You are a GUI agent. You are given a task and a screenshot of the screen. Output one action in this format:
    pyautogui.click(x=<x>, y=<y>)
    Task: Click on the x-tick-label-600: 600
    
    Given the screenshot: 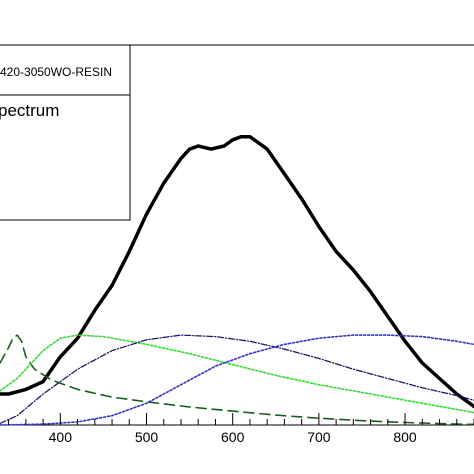 What is the action you would take?
    pyautogui.click(x=233, y=437)
    